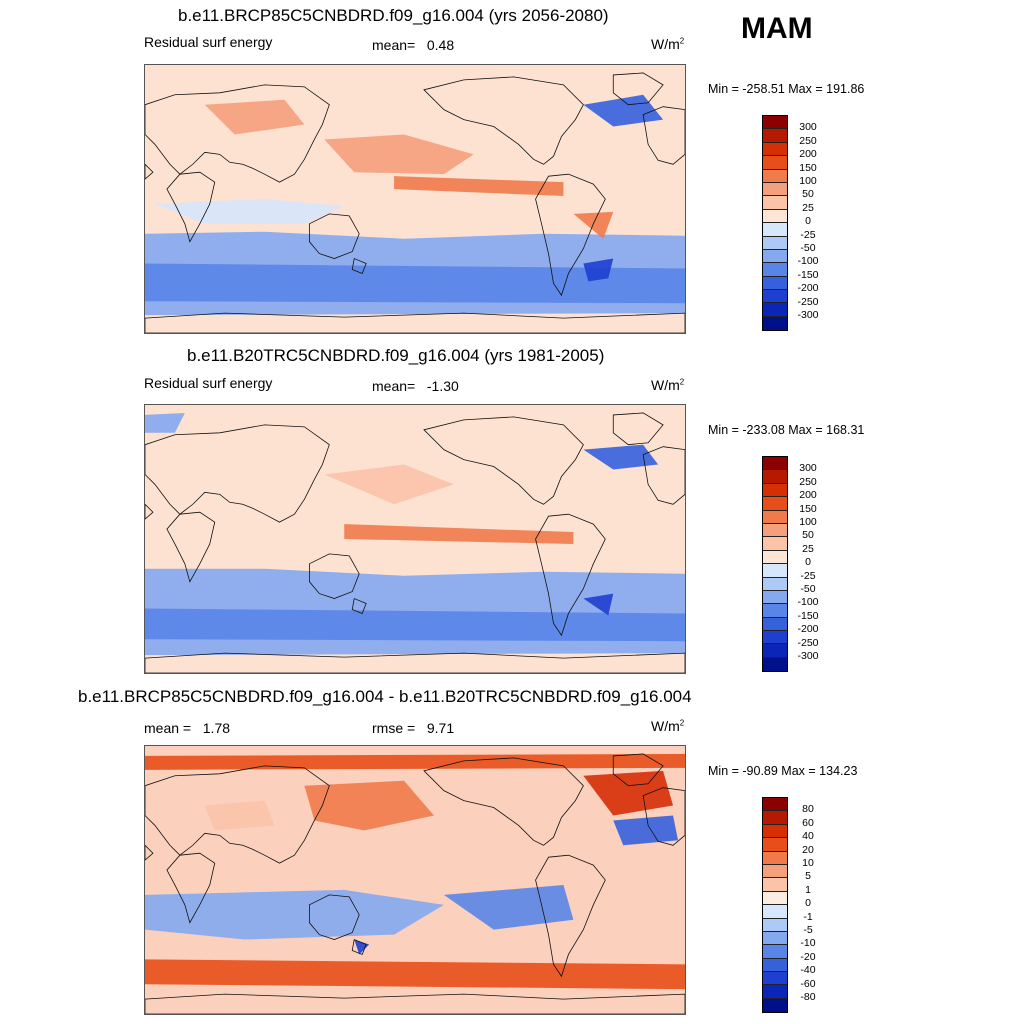  What do you see at coordinates (208, 42) in the screenshot?
I see `panel-1-variable-label: Residual surf energy` at bounding box center [208, 42].